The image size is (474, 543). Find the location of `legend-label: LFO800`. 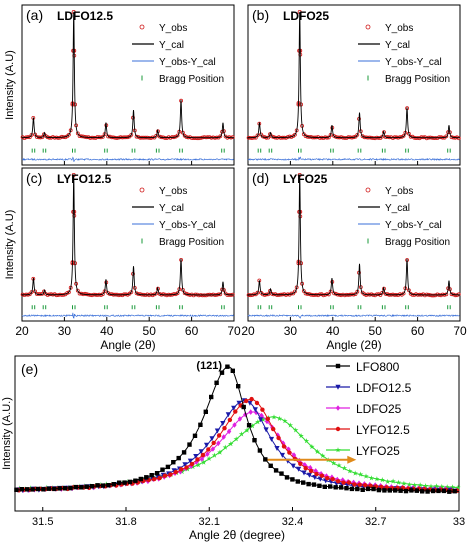

legend-label: LFO800 is located at coordinates (378, 367).